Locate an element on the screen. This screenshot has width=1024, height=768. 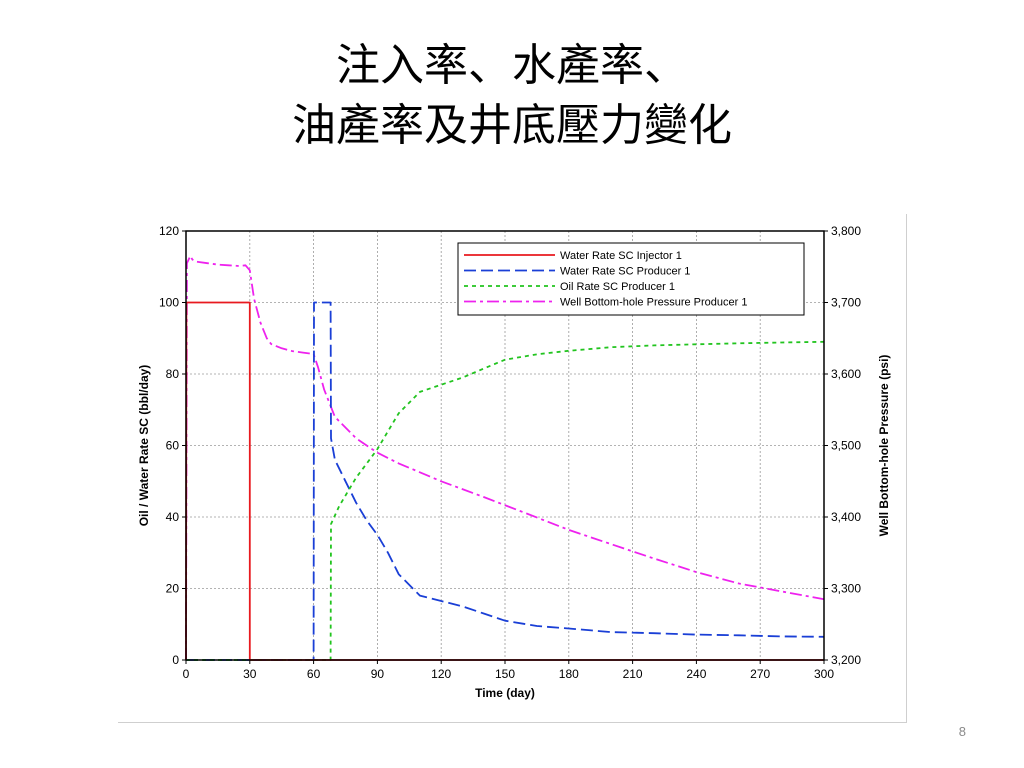
y-left-tick-label: 60 is located at coordinates (173, 446).